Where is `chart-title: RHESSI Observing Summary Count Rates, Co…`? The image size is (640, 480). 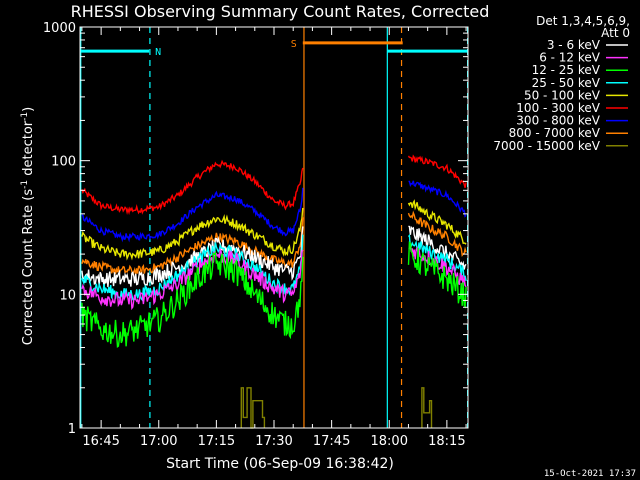
chart-title: RHESSI Observing Summary Count Rates, Co… is located at coordinates (280, 11).